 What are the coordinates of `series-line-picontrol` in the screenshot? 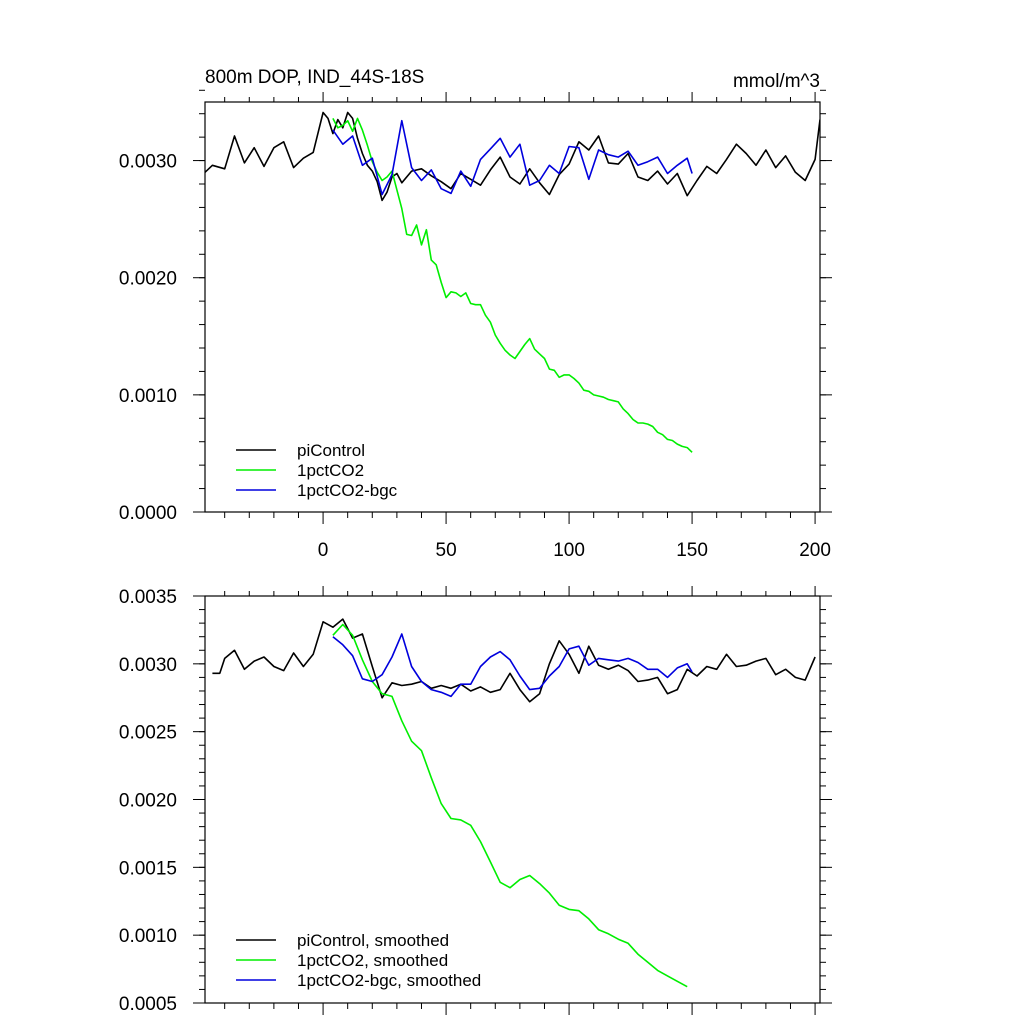 It's located at (512, 156).